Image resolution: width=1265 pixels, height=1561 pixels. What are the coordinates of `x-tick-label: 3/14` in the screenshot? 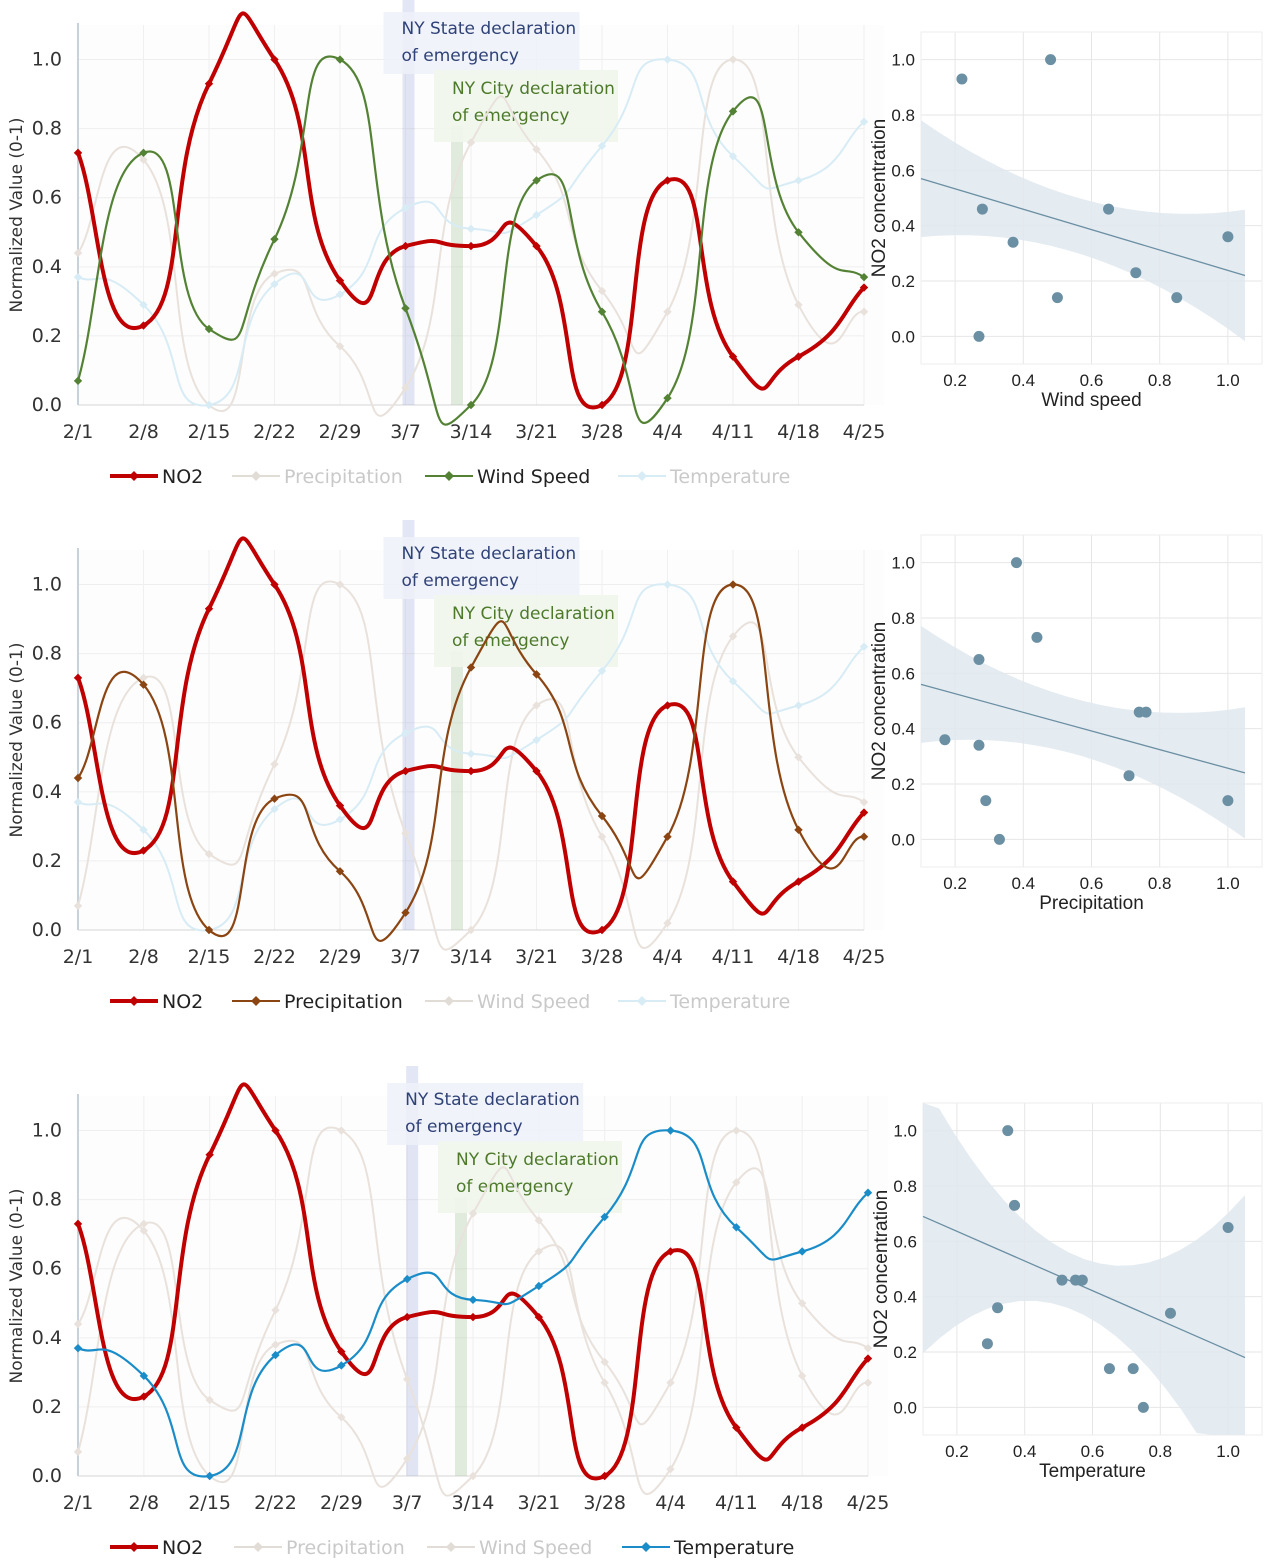 It's located at (471, 957).